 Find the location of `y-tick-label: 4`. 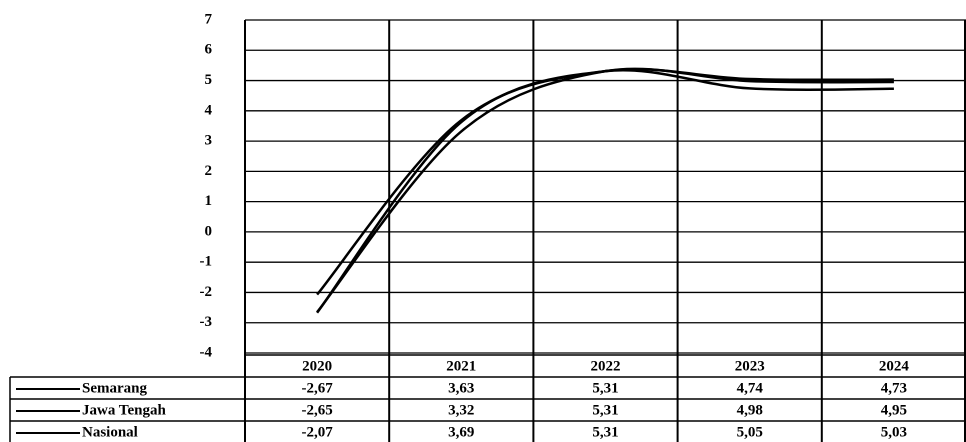

y-tick-label: 4 is located at coordinates (209, 110).